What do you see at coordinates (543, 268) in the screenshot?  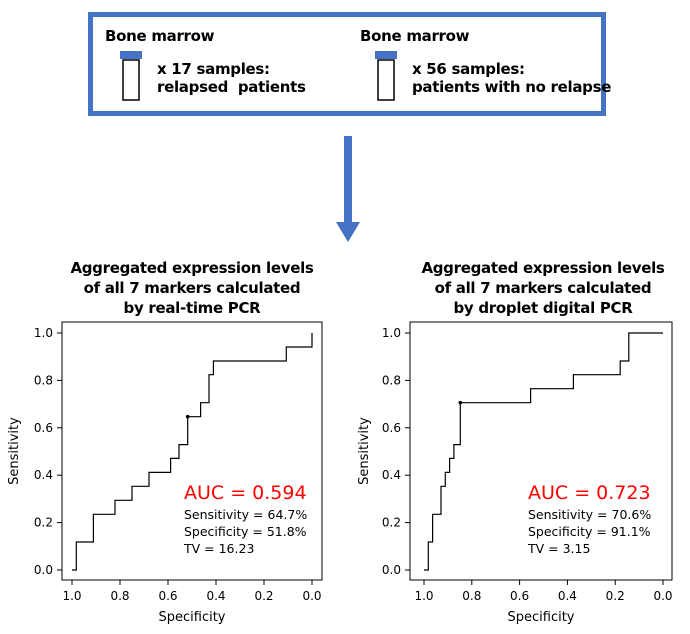 I see `chart2-title-line1: Aggregated expression levels` at bounding box center [543, 268].